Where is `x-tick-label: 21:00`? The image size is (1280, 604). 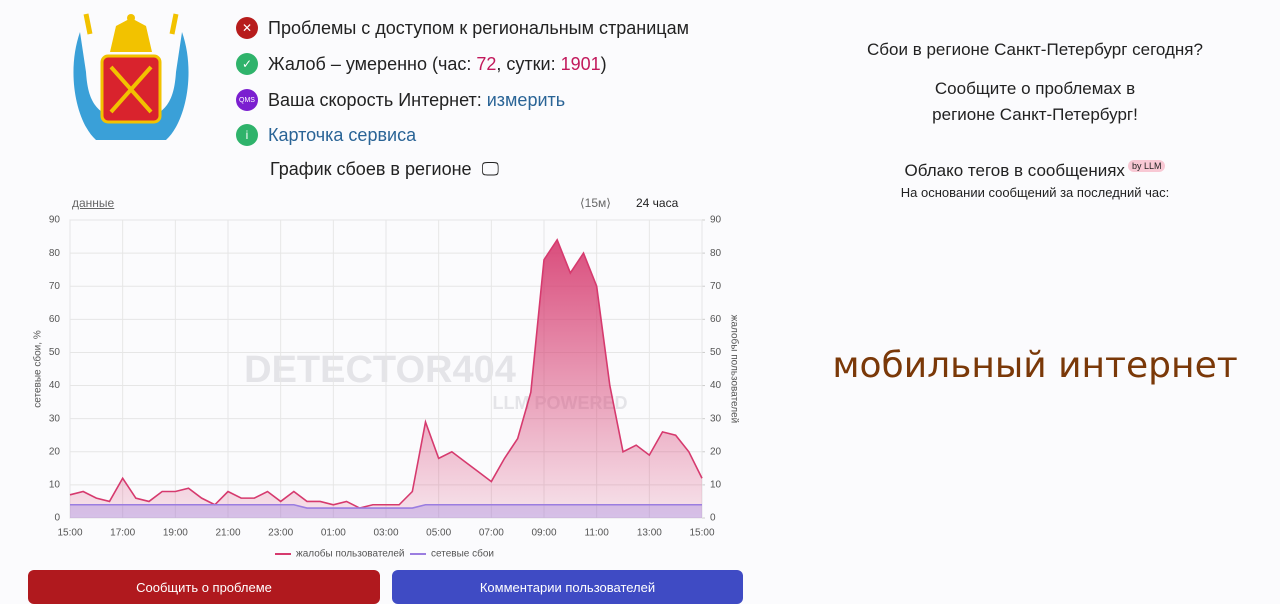
x-tick-label: 21:00 is located at coordinates (227, 533).